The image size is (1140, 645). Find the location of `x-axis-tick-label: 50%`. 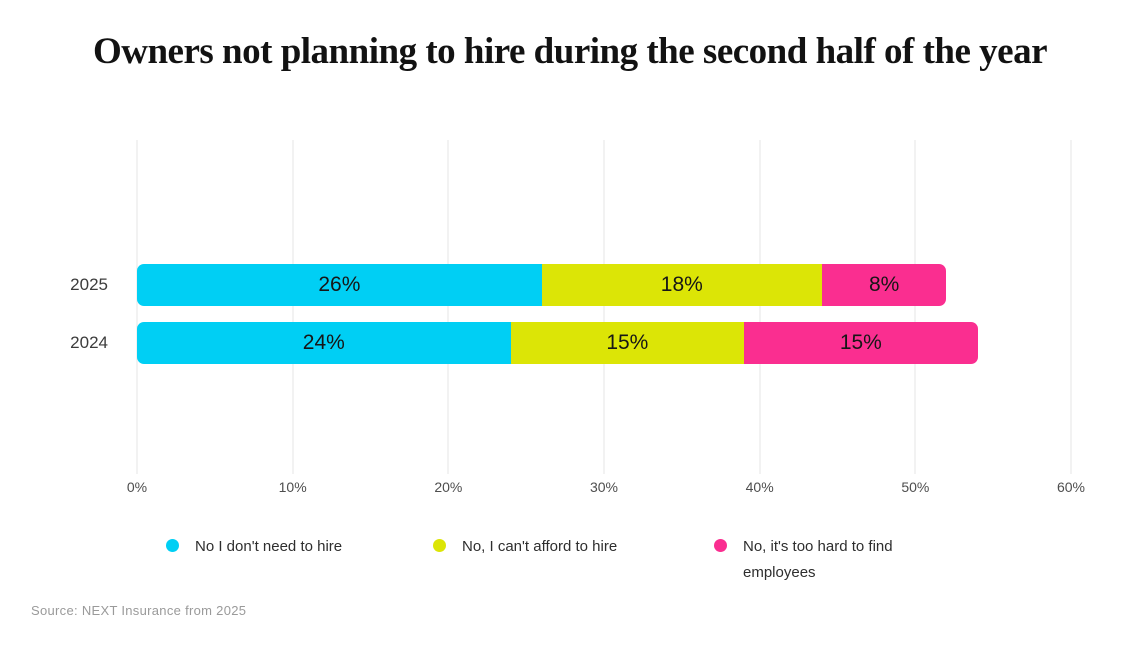

x-axis-tick-label: 50% is located at coordinates (915, 487).